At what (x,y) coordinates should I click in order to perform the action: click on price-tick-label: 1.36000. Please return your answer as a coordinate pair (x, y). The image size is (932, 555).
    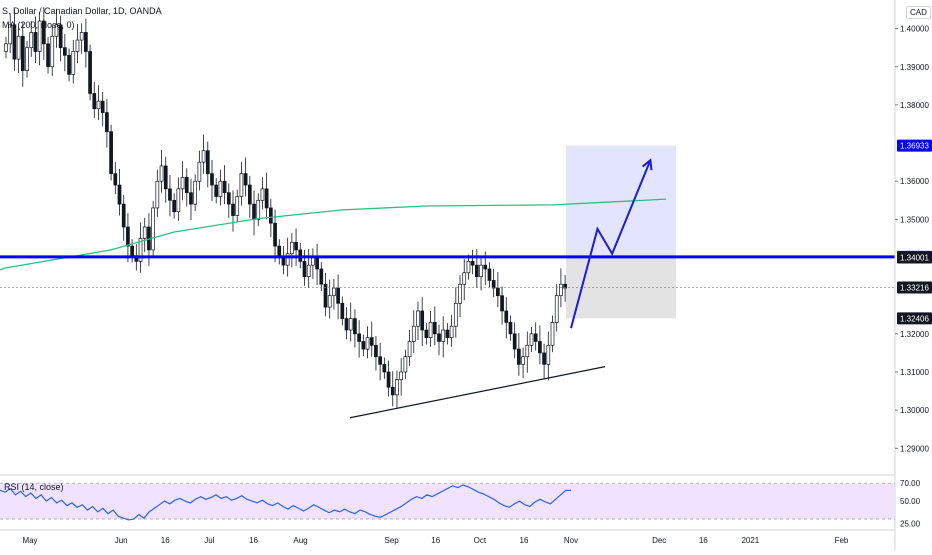
    Looking at the image, I should click on (914, 181).